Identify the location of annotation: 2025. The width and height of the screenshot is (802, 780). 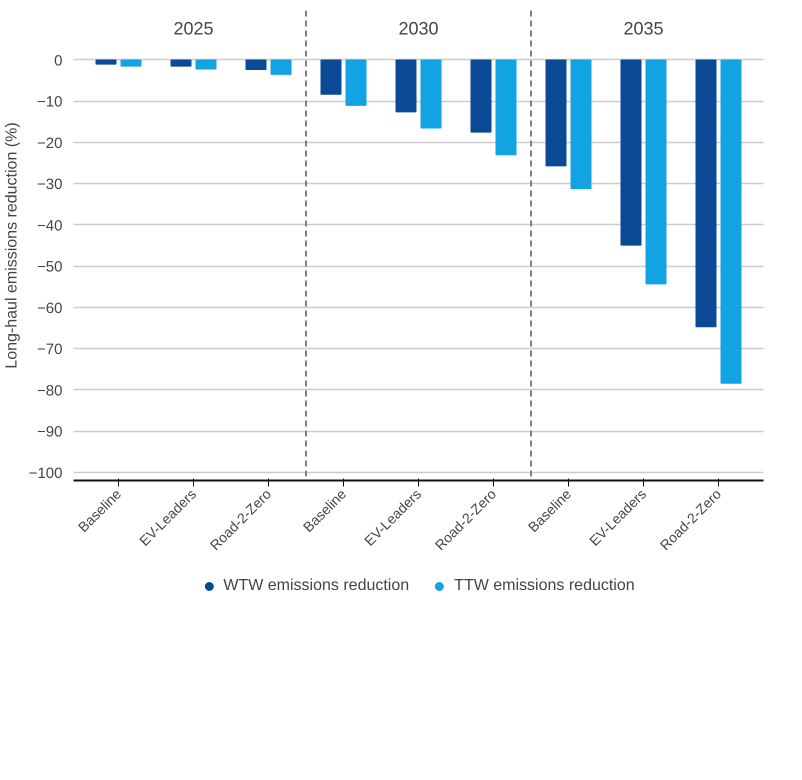
(193, 28).